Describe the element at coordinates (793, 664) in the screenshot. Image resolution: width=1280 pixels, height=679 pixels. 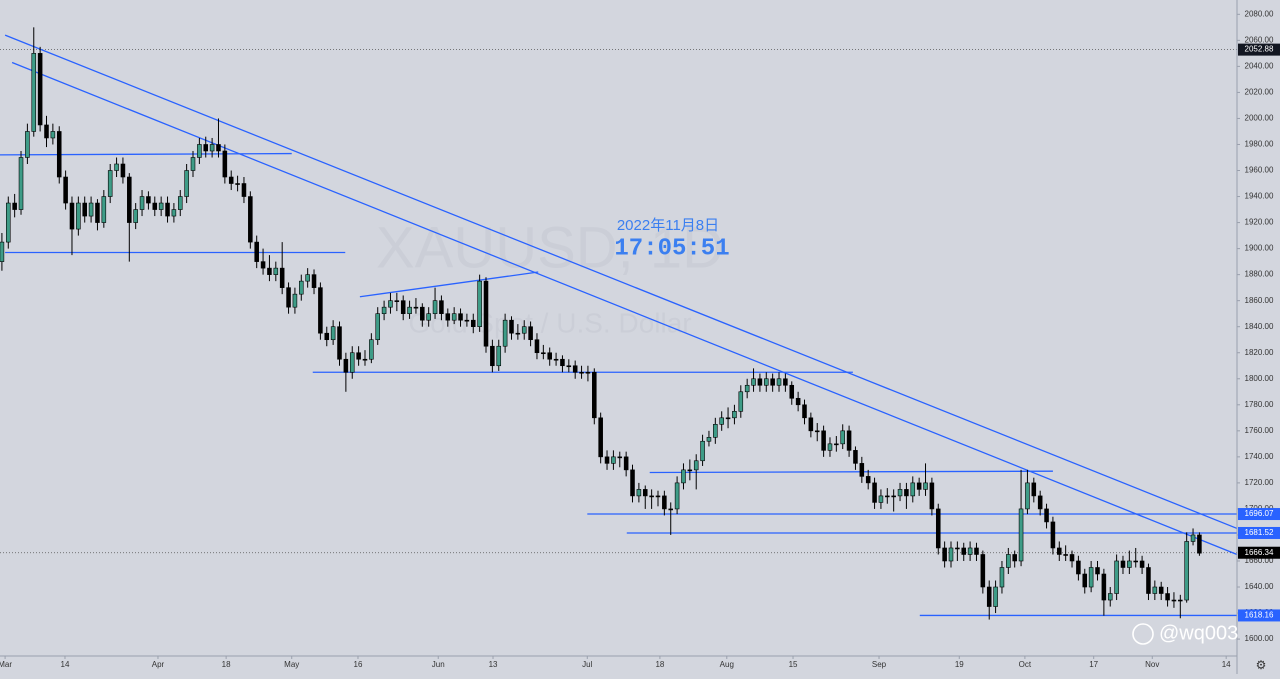
I see `x-tick-label: 15` at that location.